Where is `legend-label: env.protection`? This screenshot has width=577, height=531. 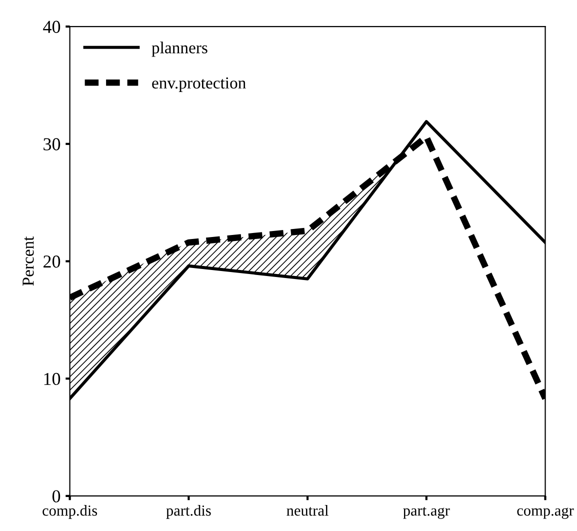
legend-label: env.protection is located at coordinates (199, 84).